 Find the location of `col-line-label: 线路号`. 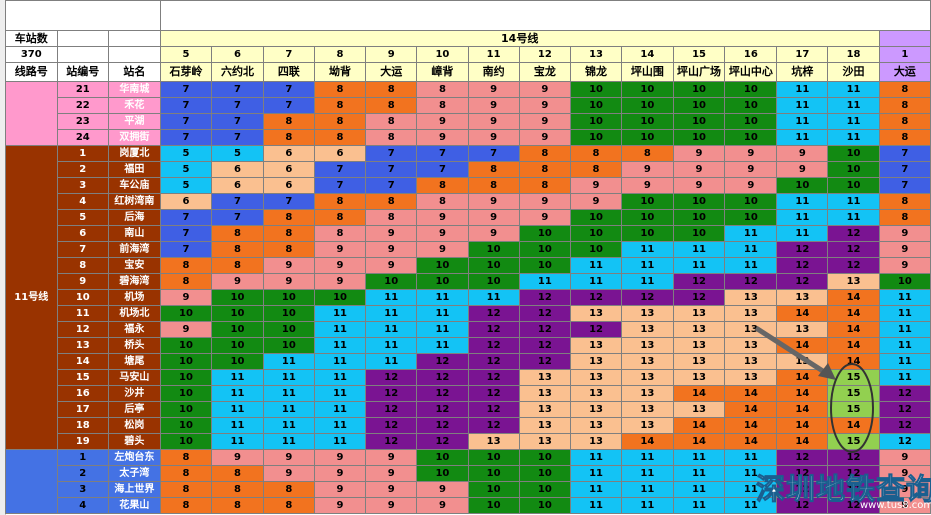

col-line-label: 线路号 is located at coordinates (31, 72).